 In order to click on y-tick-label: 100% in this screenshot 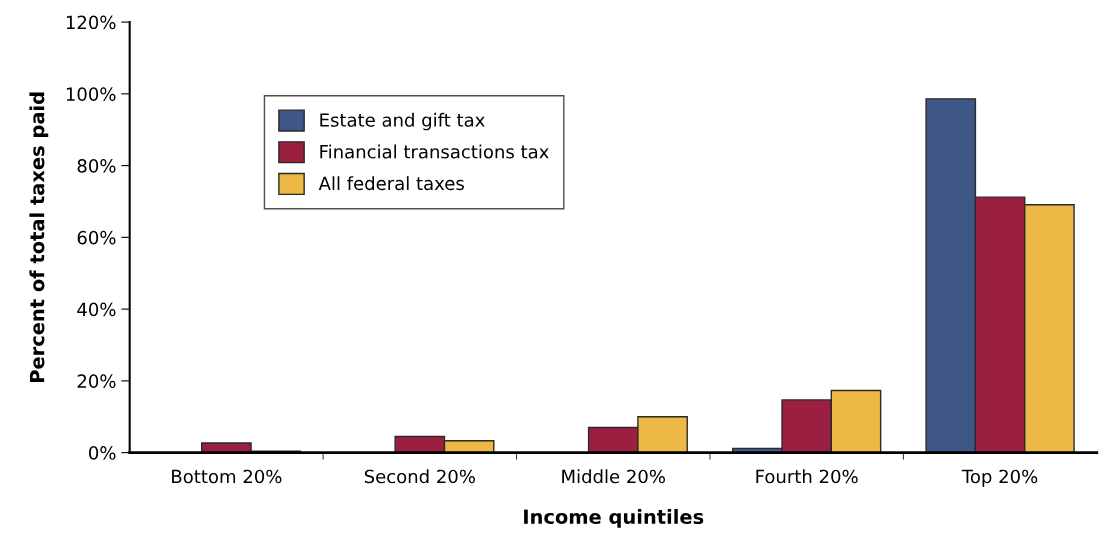, I will do `click(91, 94)`.